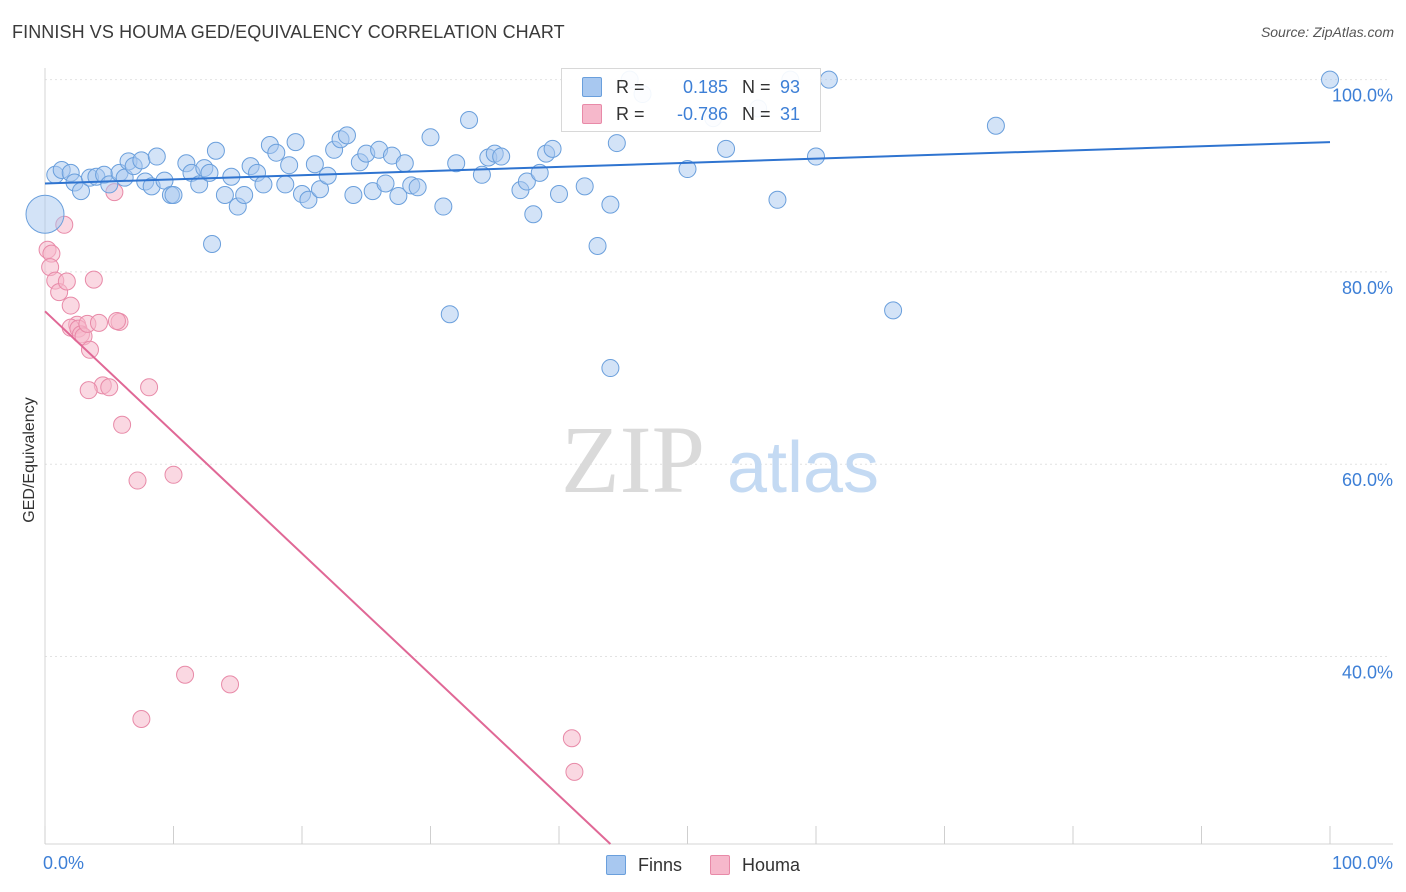  I want to click on finns-trend-line, so click(687, 163).